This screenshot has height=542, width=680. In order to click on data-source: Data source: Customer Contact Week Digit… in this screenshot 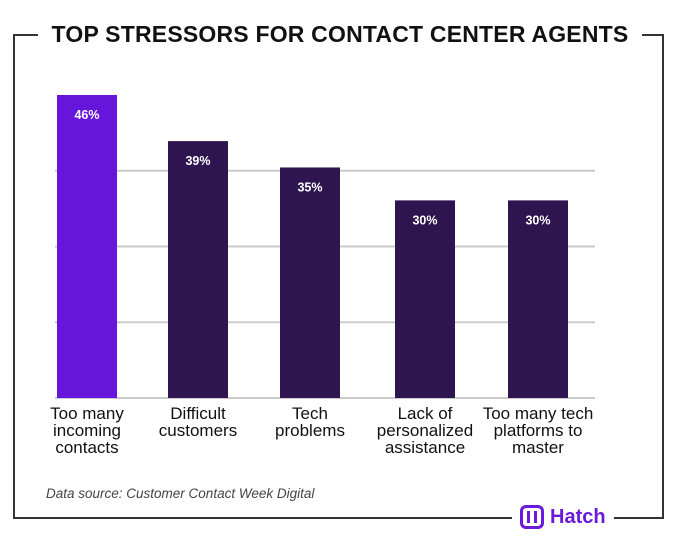, I will do `click(180, 493)`.